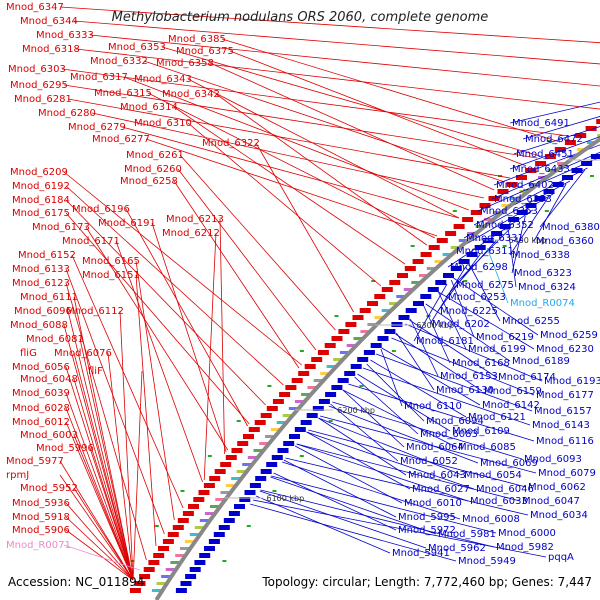  What do you see at coordinates (286, 498) in the screenshot?
I see `kbp-label: 6100 kbp` at bounding box center [286, 498].